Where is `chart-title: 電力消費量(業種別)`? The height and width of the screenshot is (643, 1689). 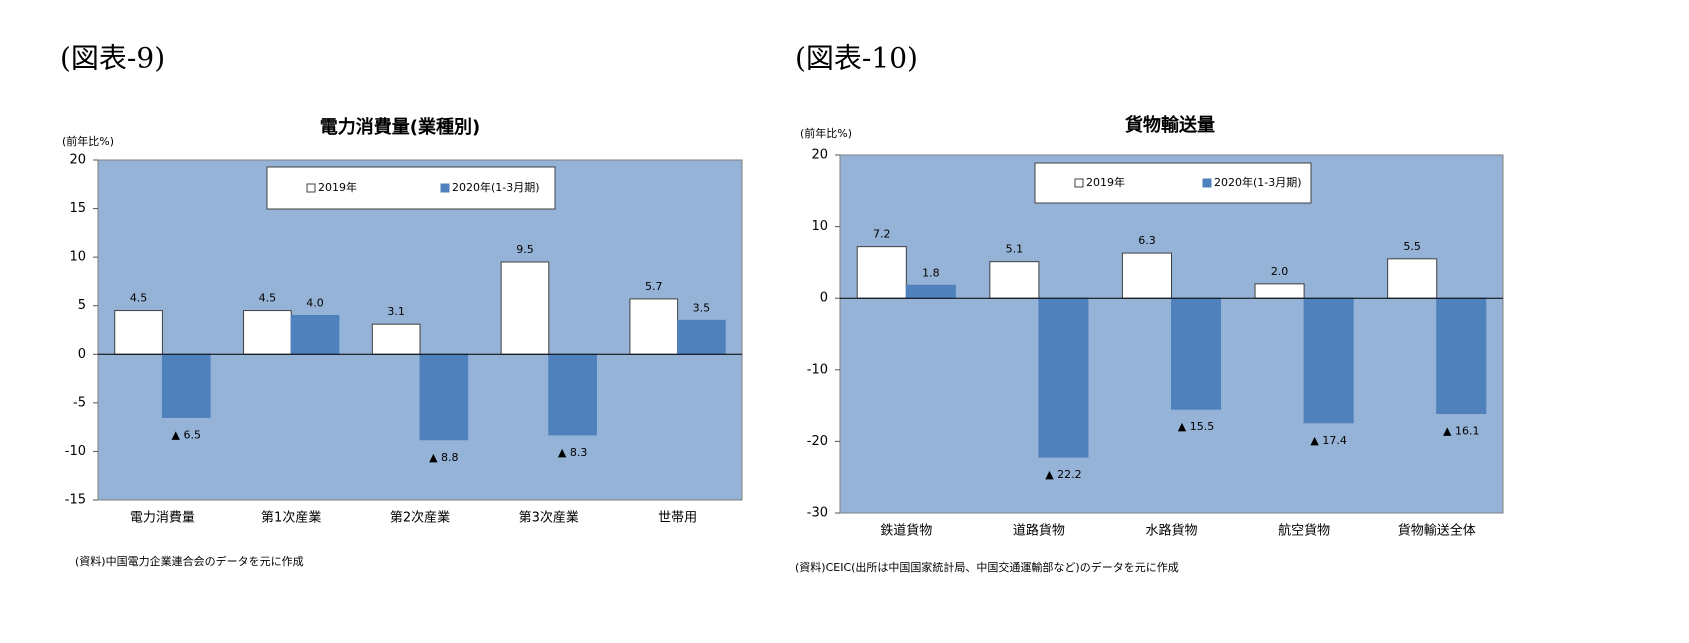
chart-title: 電力消費量(業種別) is located at coordinates (400, 127).